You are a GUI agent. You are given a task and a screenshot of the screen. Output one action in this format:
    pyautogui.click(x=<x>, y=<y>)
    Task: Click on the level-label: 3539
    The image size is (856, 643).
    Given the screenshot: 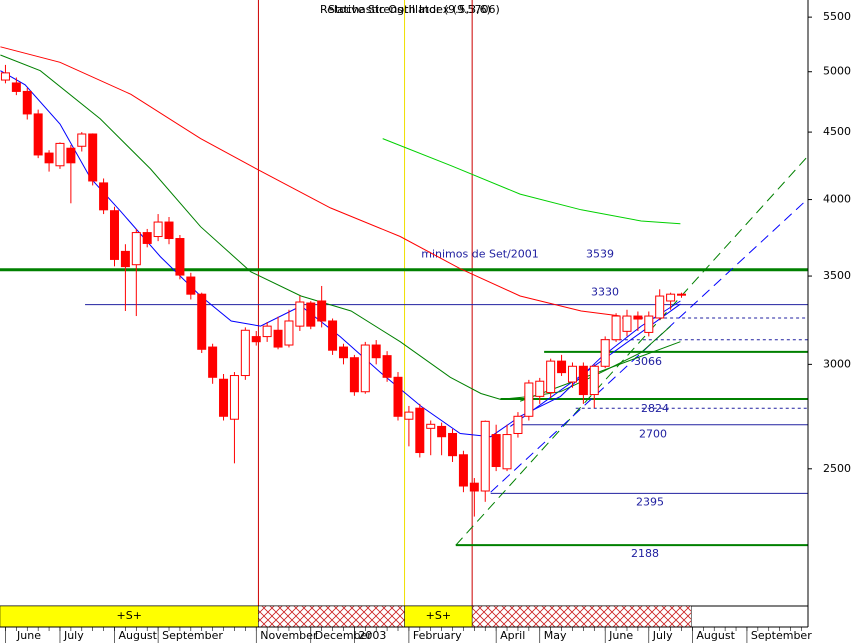 What is the action you would take?
    pyautogui.click(x=600, y=254)
    